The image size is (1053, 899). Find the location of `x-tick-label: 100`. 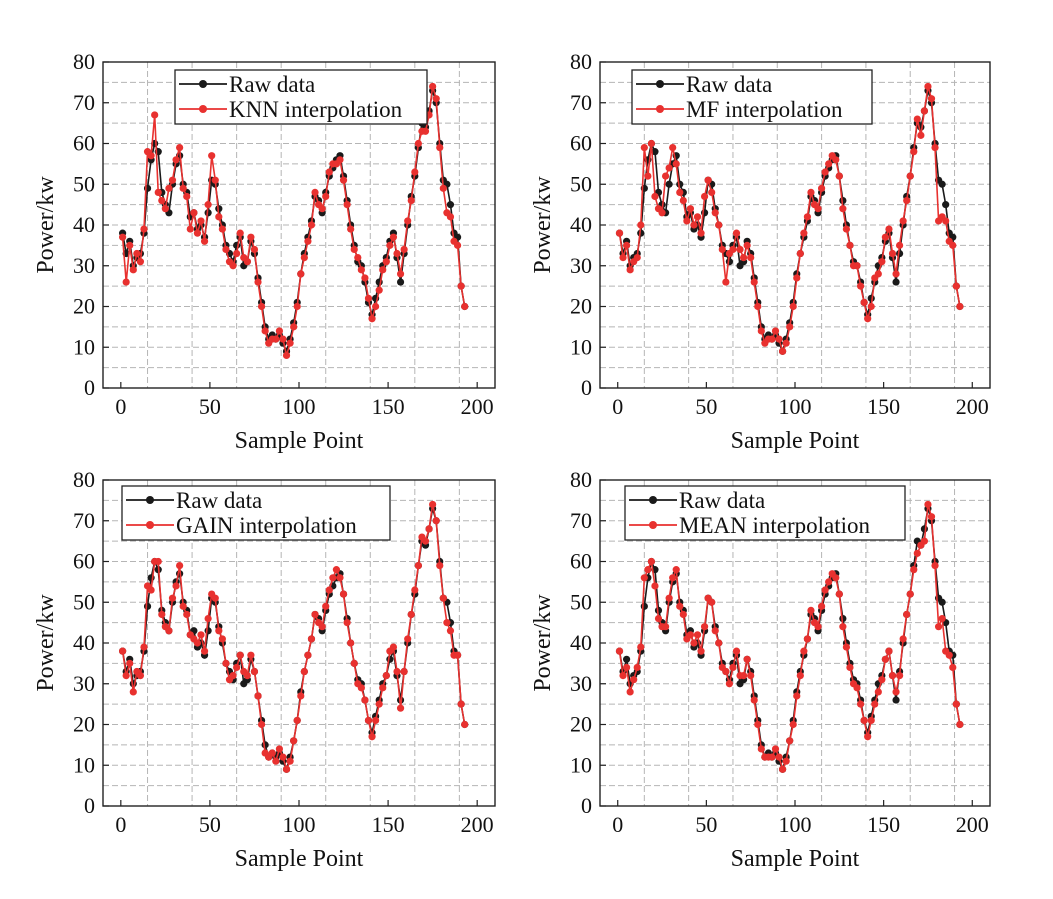

x-tick-label: 100 is located at coordinates (795, 824).